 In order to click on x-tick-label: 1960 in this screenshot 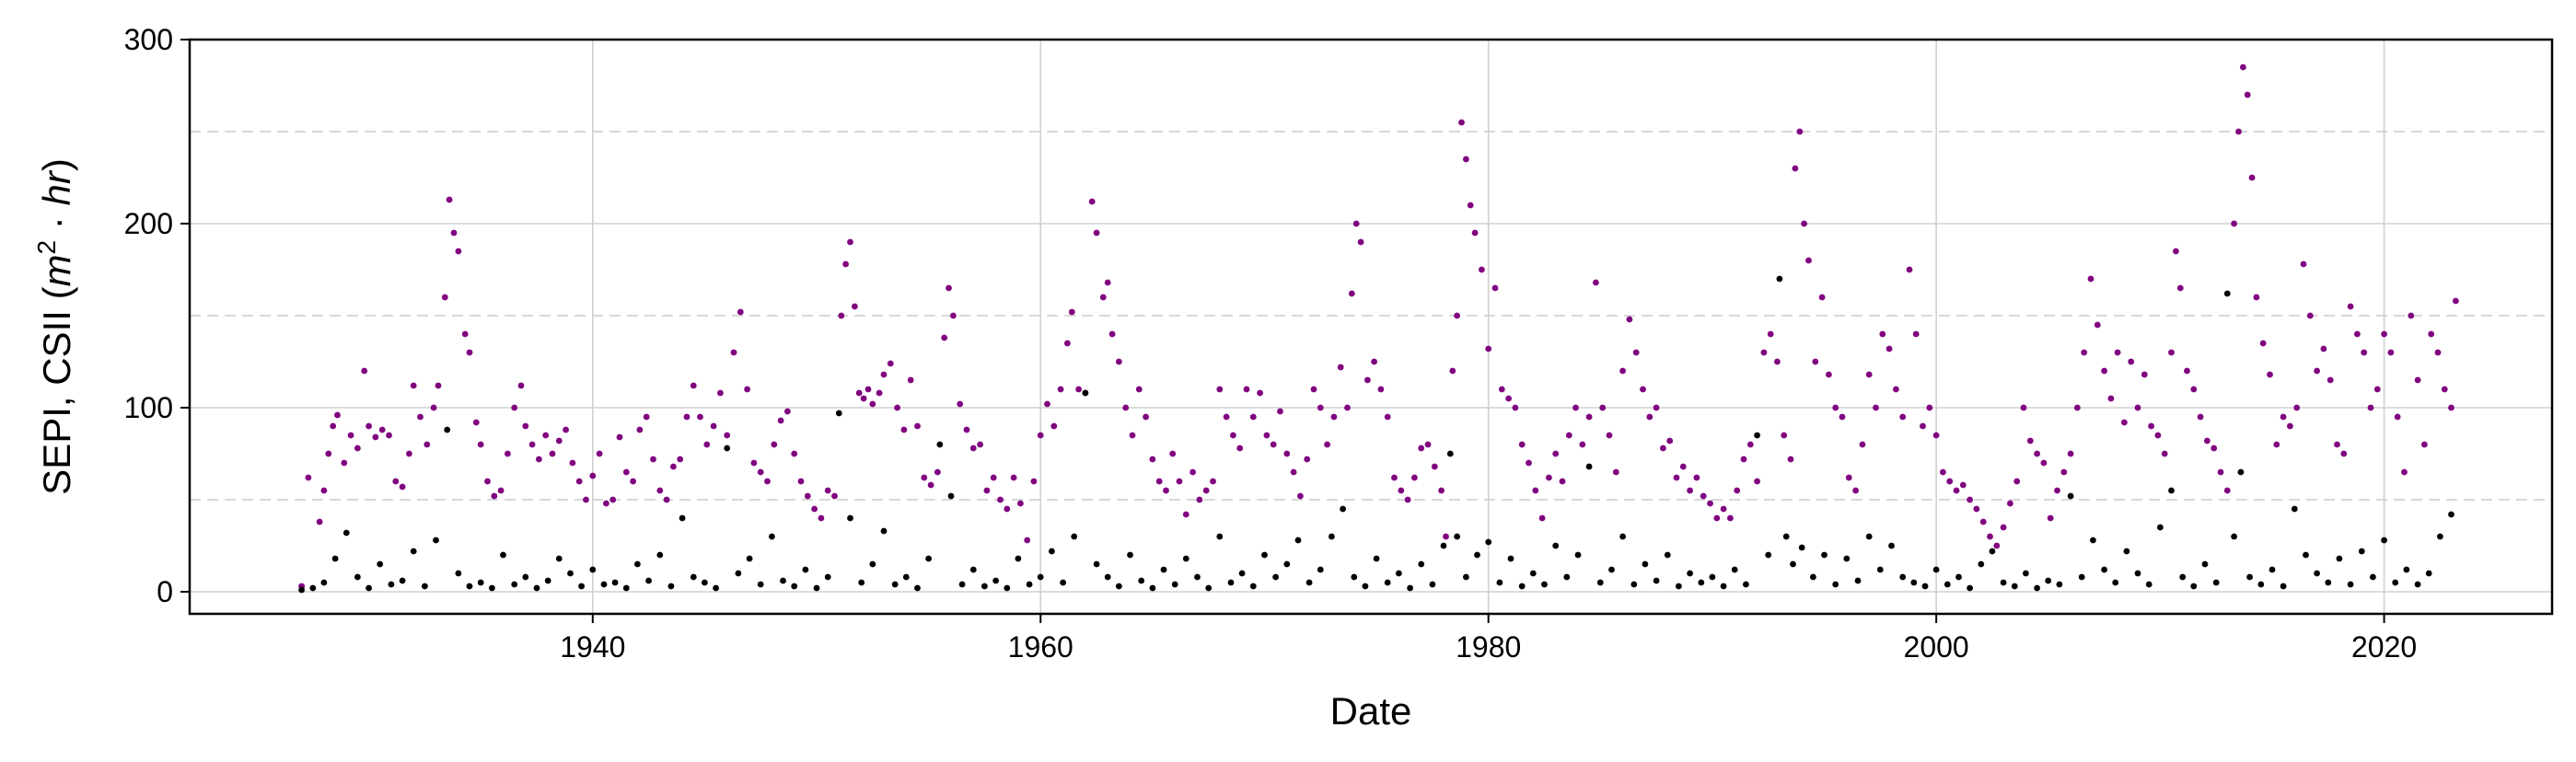, I will do `click(1040, 647)`.